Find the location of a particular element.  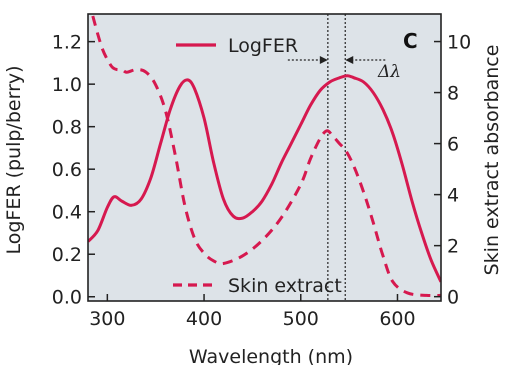

legend-skin-extract: Skin extract is located at coordinates (257, 286).